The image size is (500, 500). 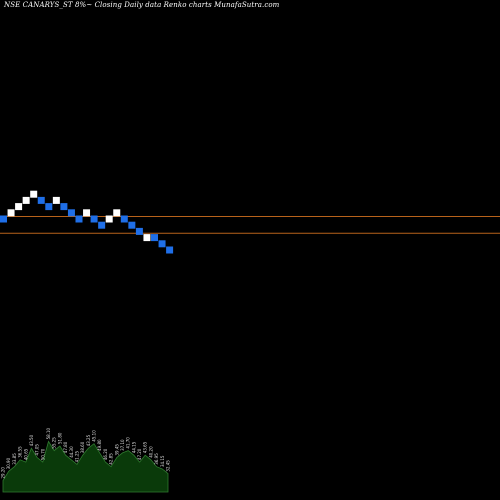 What do you see at coordinates (88, 440) in the screenshot?
I see `volume-label: 43.25` at bounding box center [88, 440].